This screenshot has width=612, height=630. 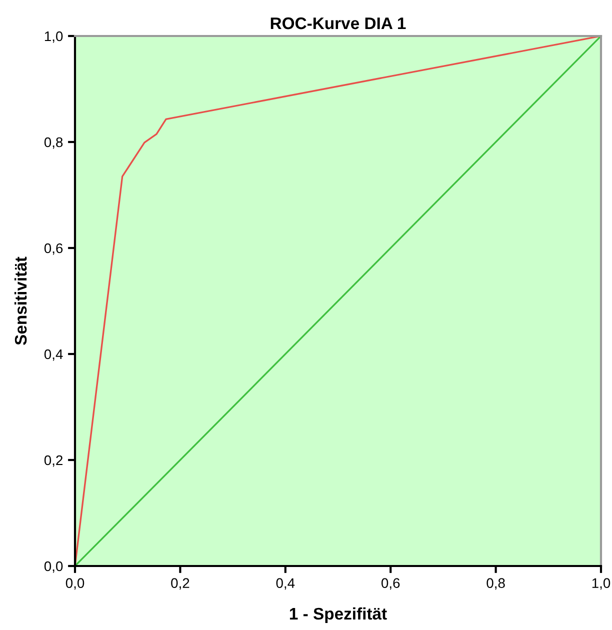 I want to click on y-tick-label: 0,2, so click(x=53, y=461).